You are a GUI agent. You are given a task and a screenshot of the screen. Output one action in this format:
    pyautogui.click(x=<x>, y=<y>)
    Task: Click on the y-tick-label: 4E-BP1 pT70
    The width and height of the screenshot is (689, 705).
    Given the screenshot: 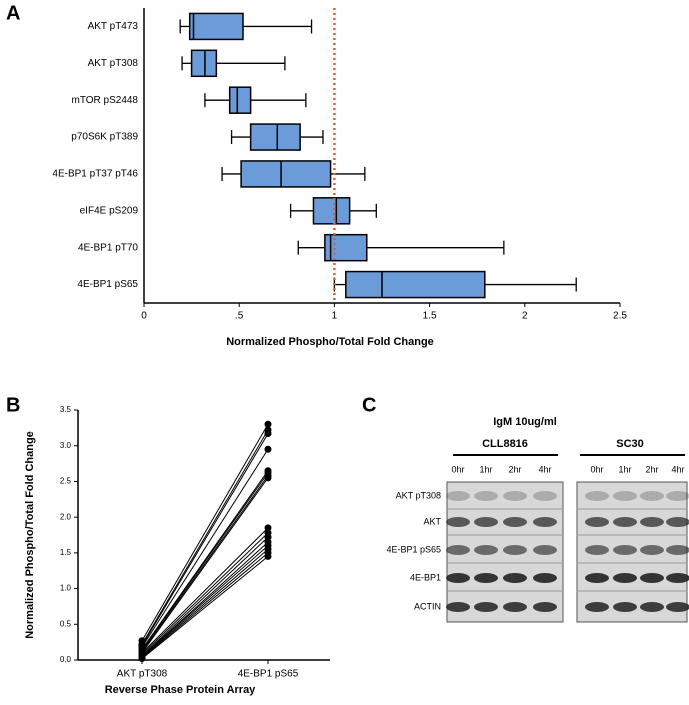 What is the action you would take?
    pyautogui.click(x=108, y=247)
    